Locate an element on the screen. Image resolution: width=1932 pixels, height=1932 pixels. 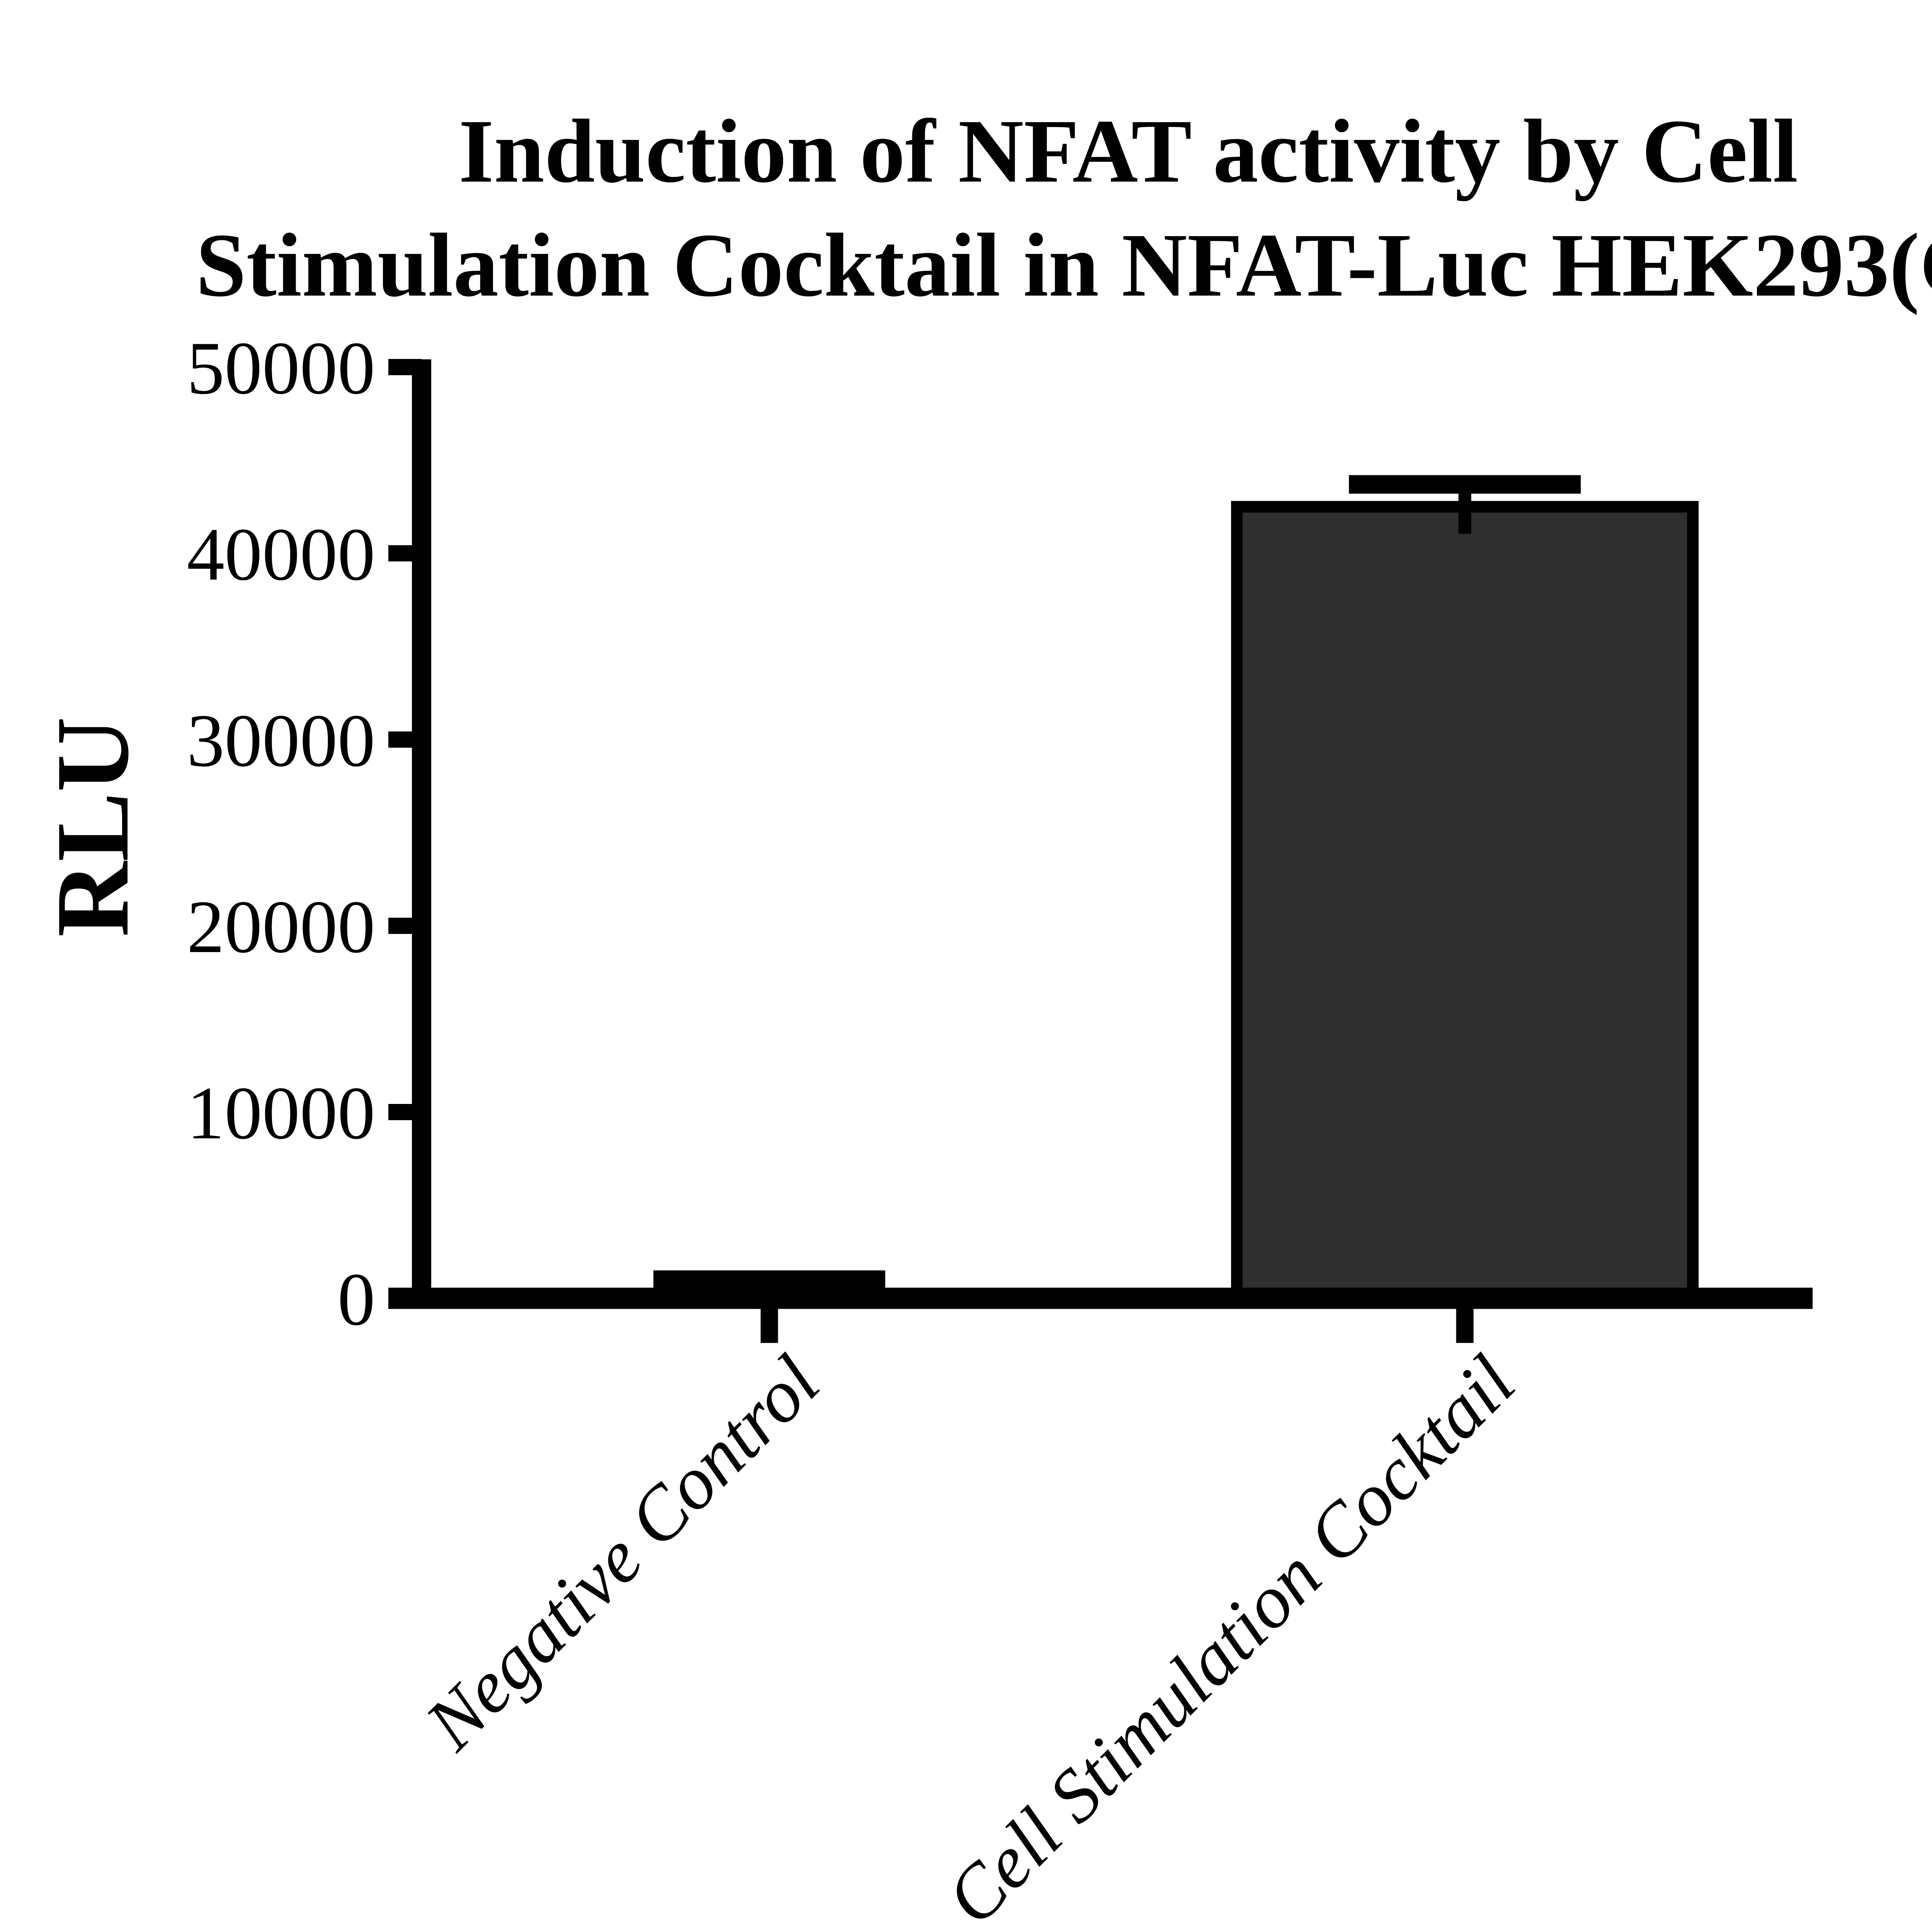
x-category-label-negative-control: Negative Control is located at coordinates (622, 1553).